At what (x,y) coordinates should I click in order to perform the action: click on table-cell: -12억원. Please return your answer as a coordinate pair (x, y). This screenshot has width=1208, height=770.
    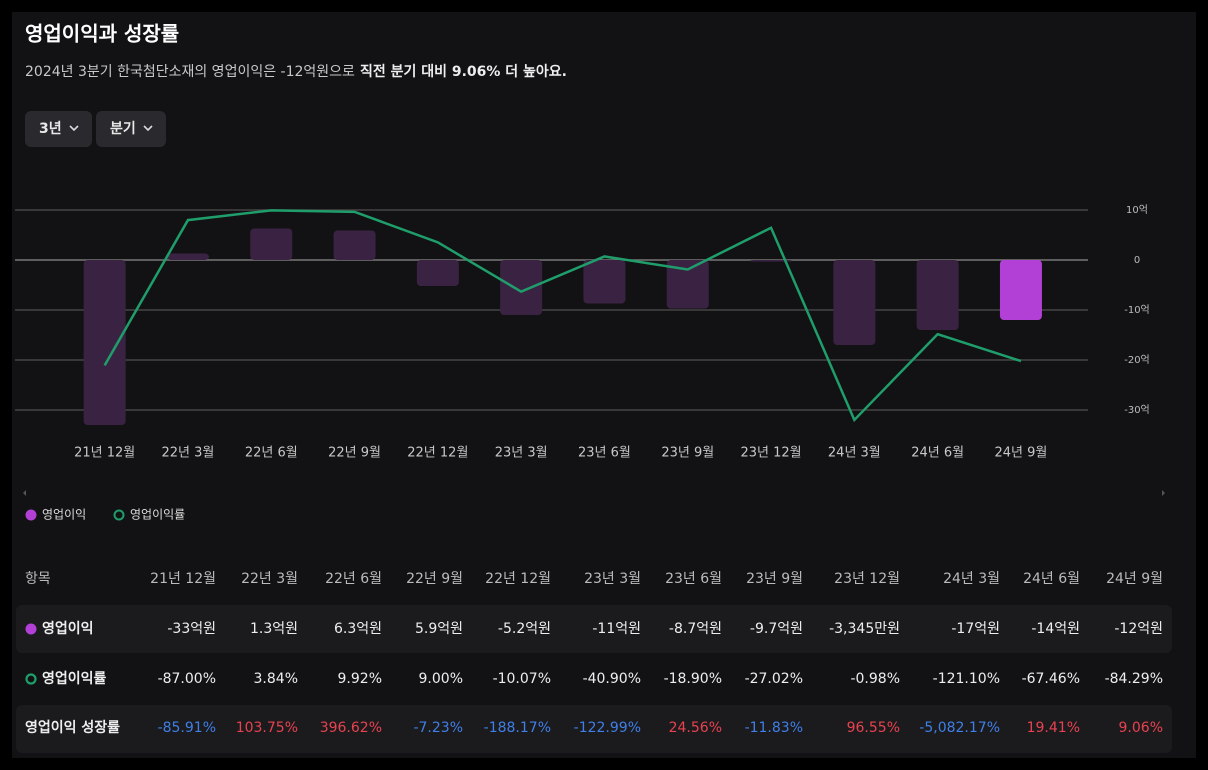
    Looking at the image, I should click on (1138, 629).